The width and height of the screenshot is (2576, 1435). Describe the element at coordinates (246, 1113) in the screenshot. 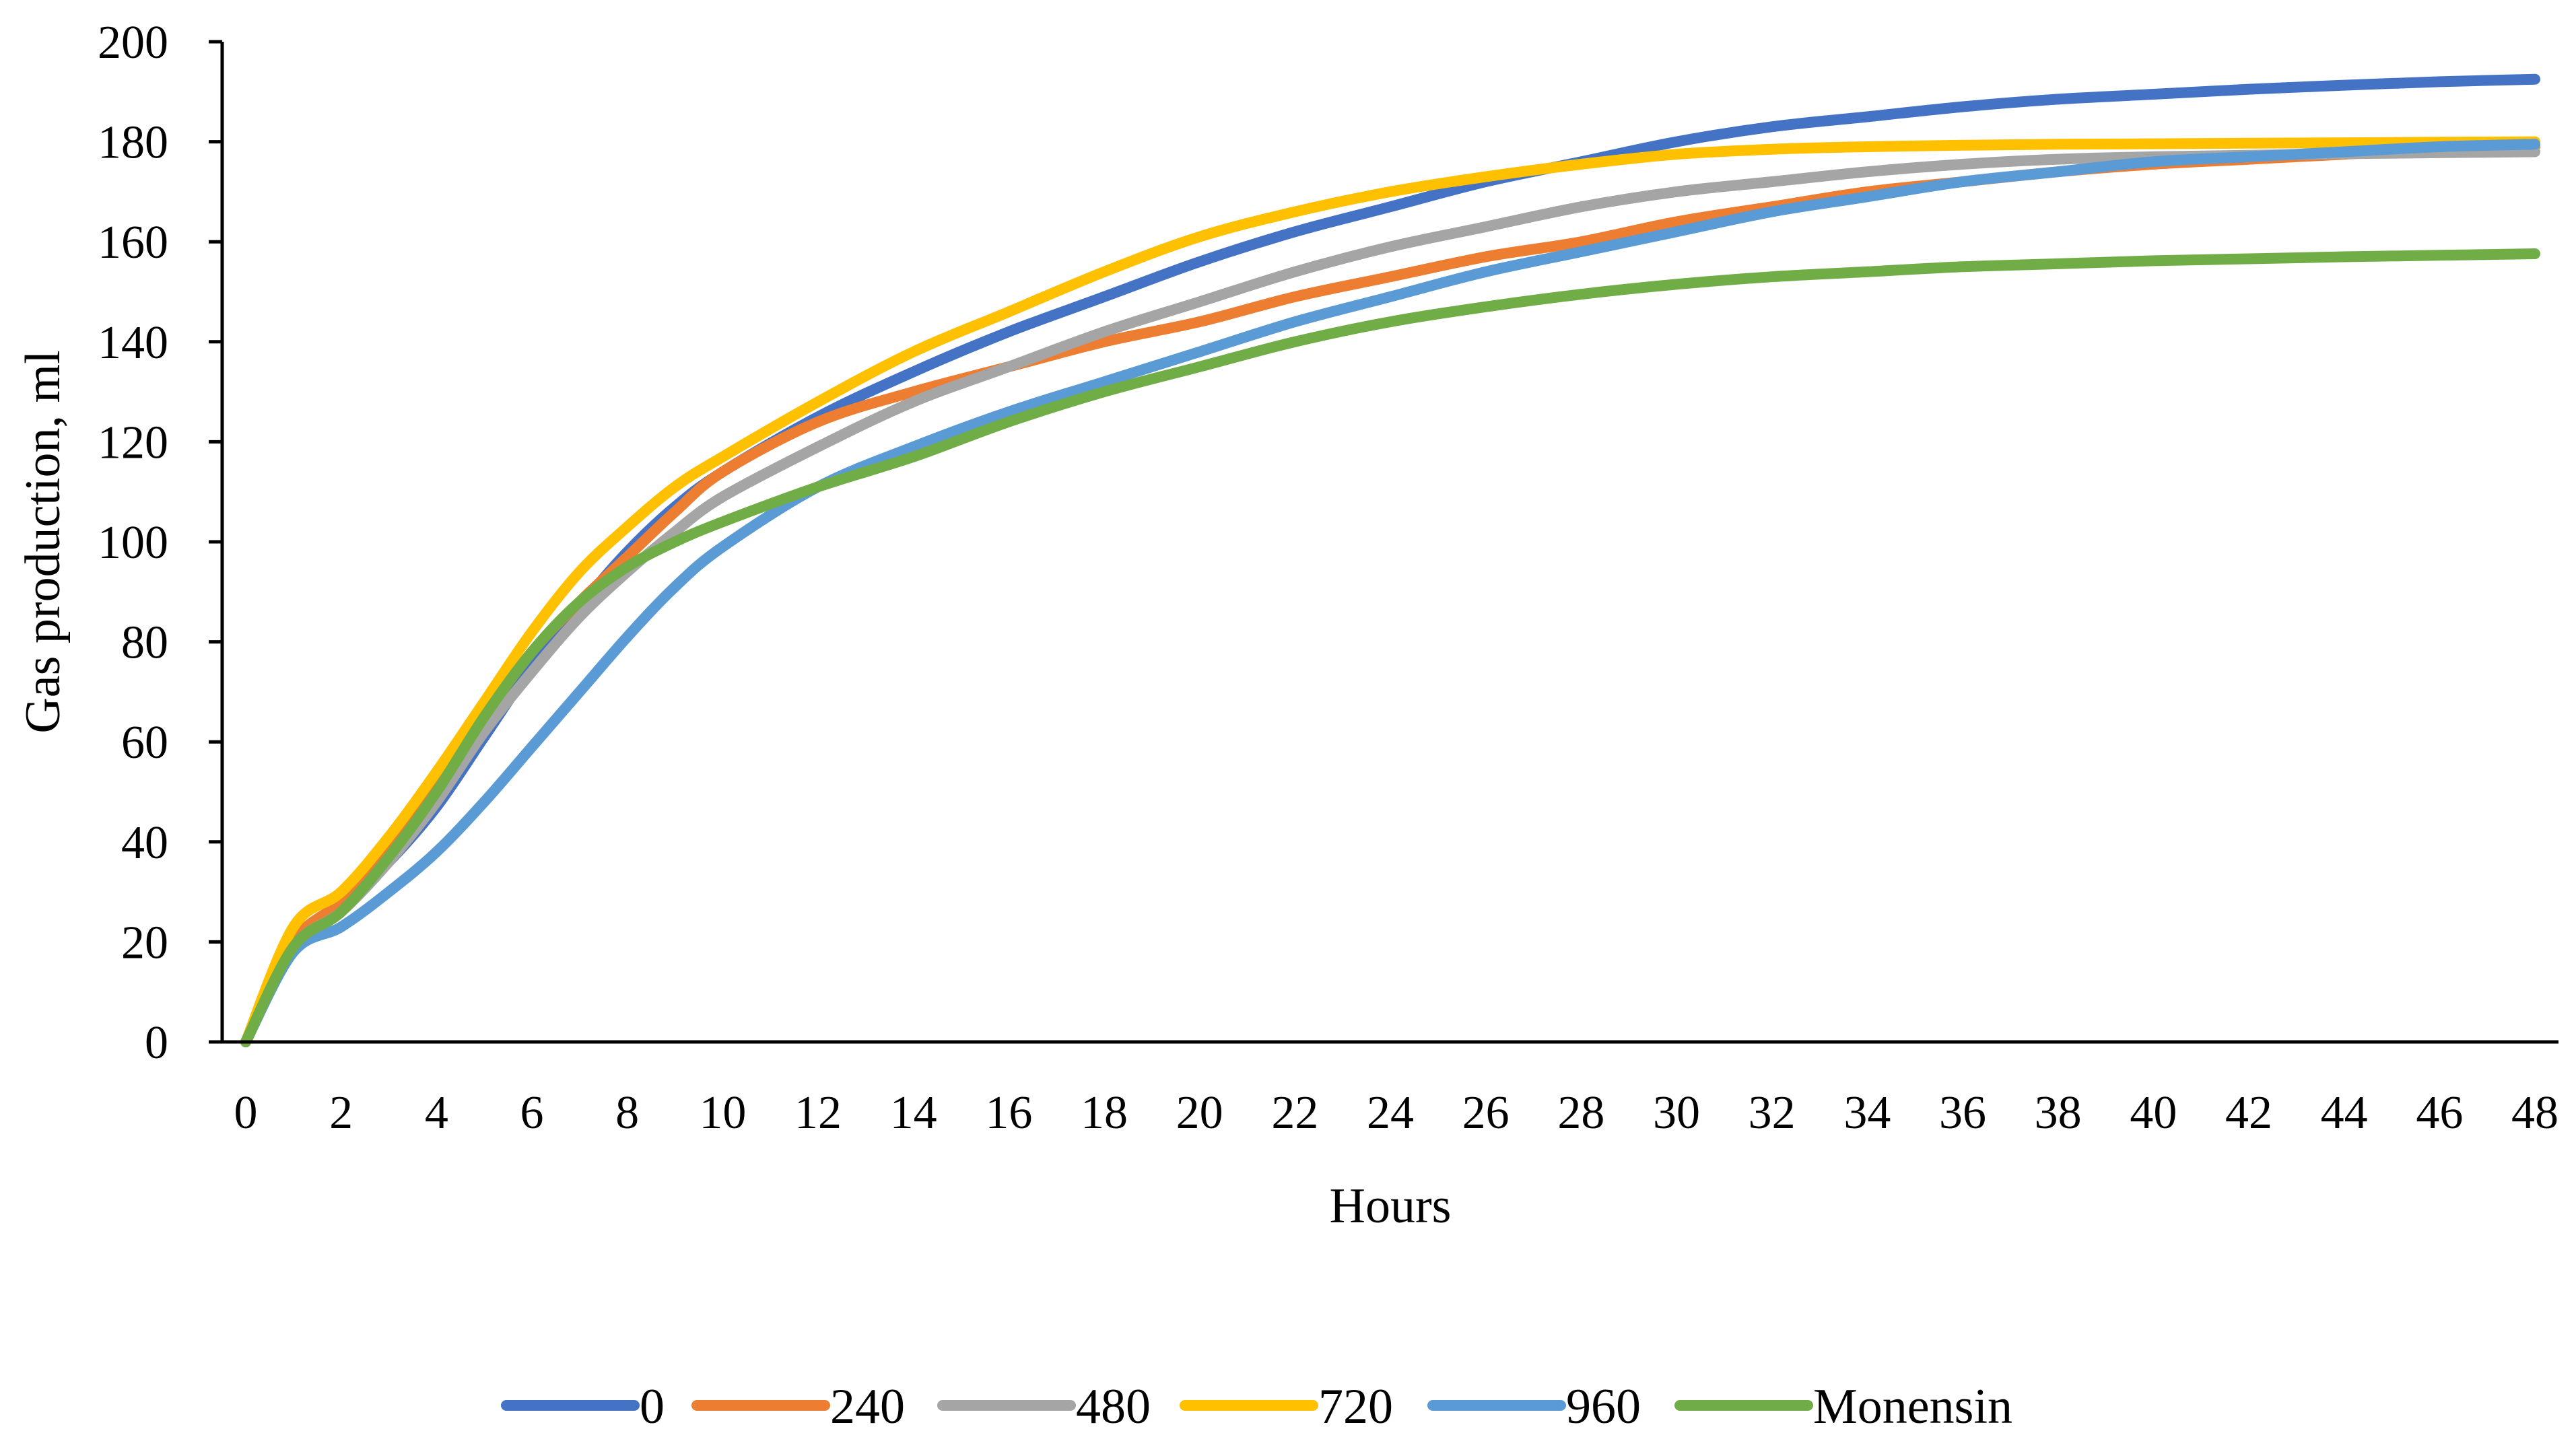

I see `x-tick-label: 0` at that location.